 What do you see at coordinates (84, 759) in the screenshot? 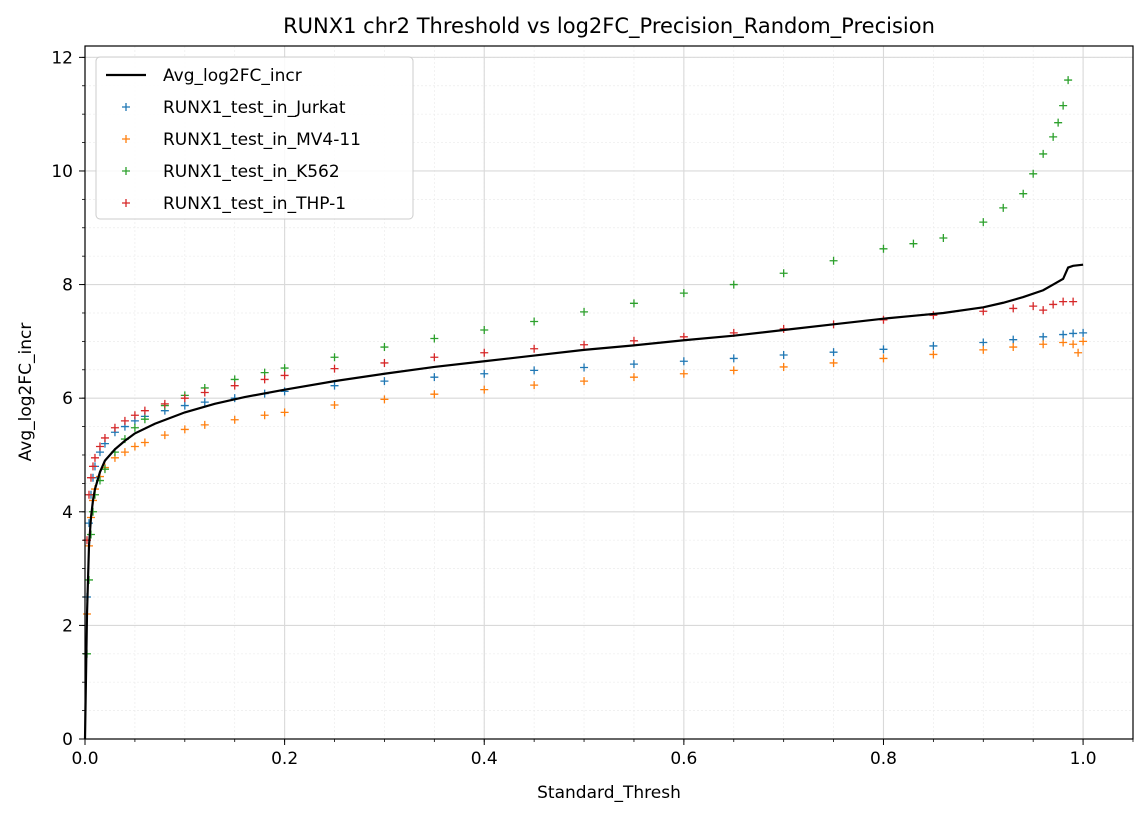
I see `x-tick-label: 0.0` at bounding box center [84, 759].